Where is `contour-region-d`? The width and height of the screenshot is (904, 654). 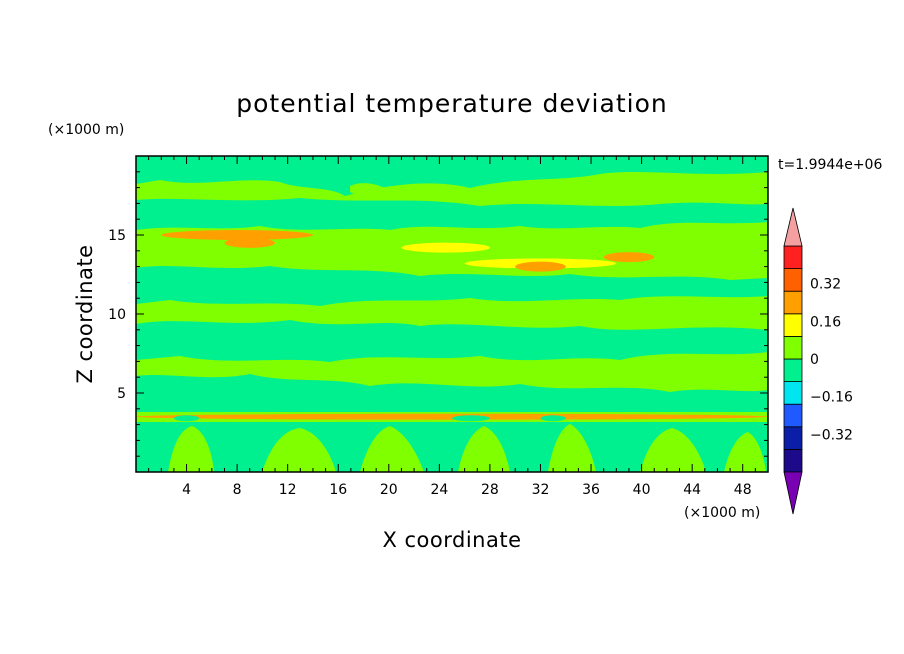 contour-region-d is located at coordinates (452, 393).